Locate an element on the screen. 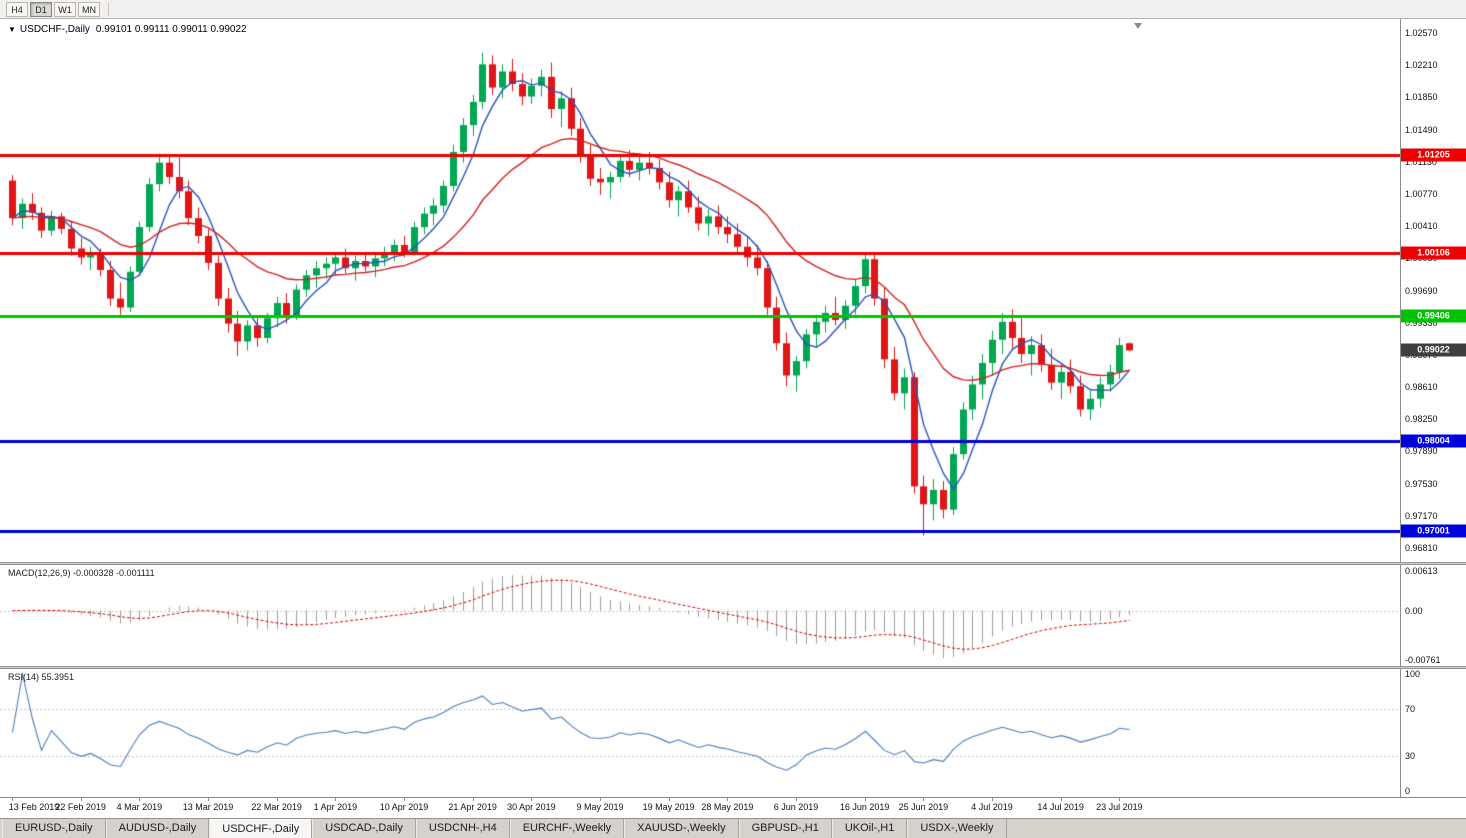 The image size is (1466, 838). time-axis-label: 28 May 2019 is located at coordinates (727, 807).